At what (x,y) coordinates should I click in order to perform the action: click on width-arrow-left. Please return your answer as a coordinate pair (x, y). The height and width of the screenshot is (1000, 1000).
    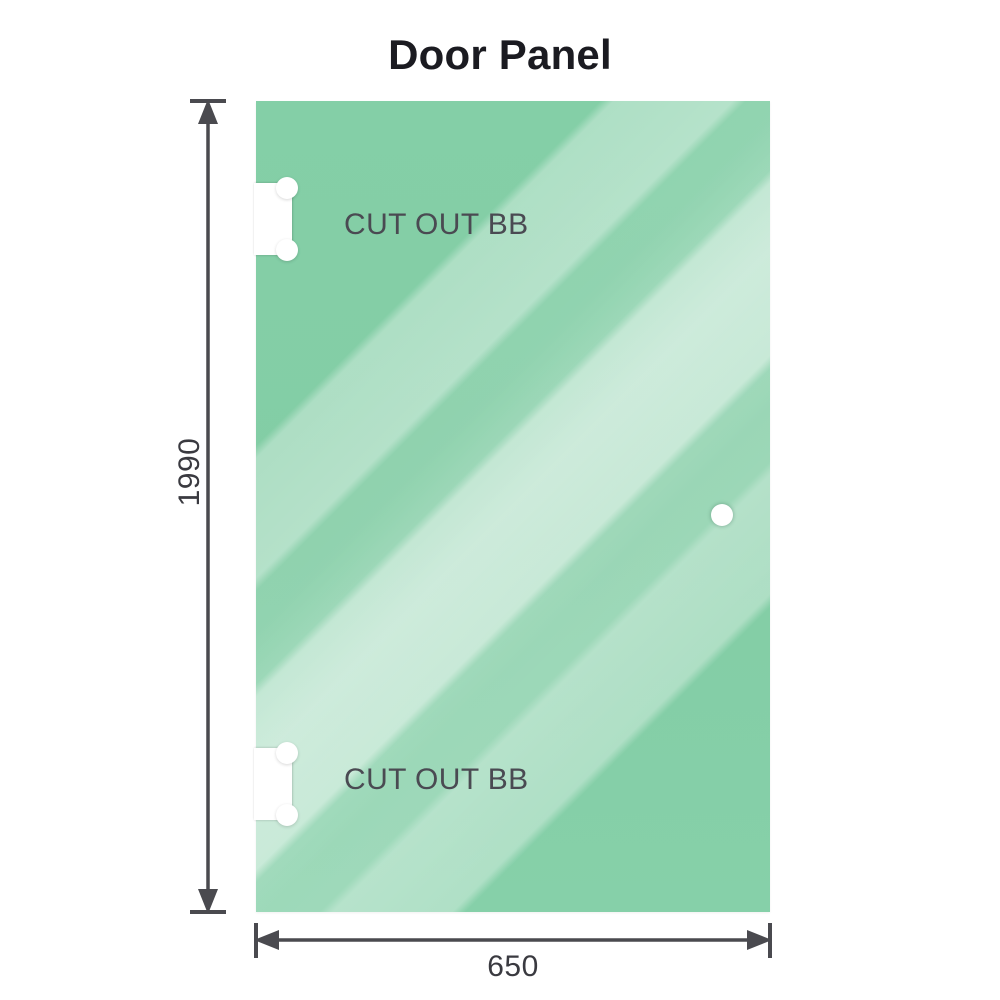
    Looking at the image, I should click on (266, 940).